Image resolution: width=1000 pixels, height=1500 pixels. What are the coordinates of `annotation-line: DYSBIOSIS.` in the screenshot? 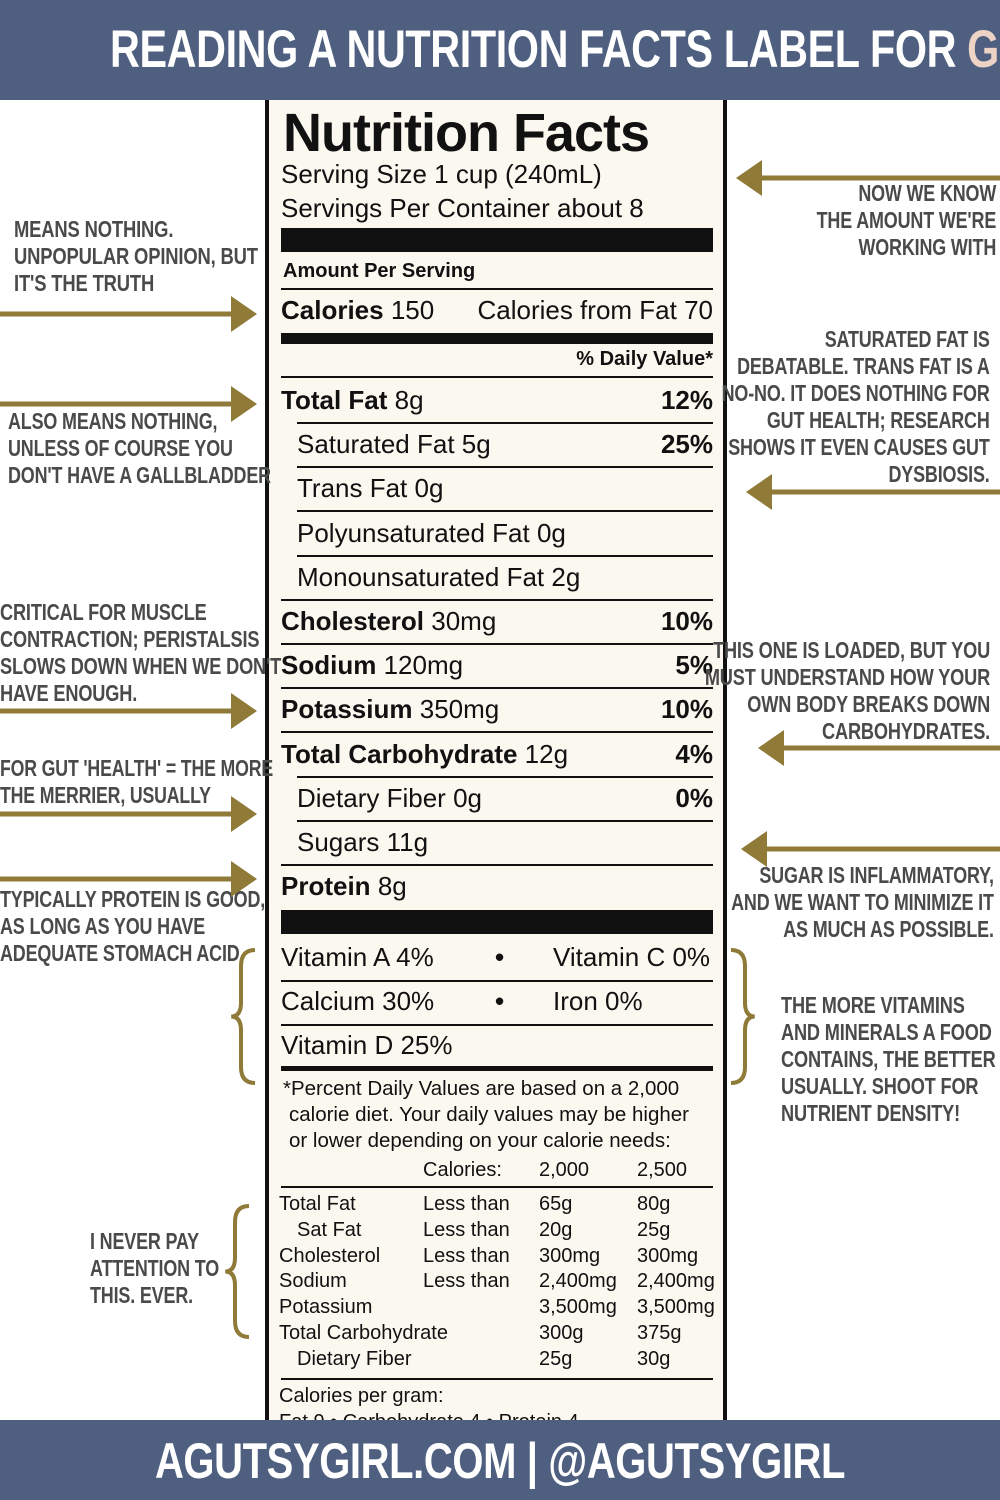 It's located at (939, 474).